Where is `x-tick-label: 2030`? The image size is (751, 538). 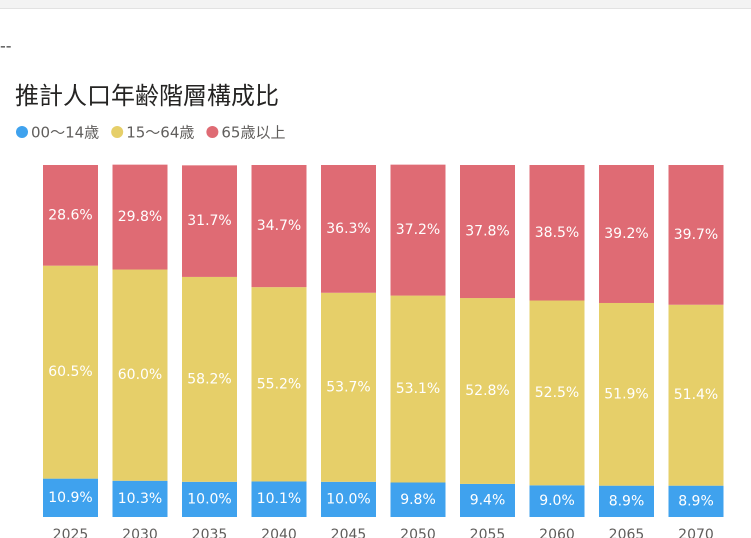 x-tick-label: 2030 is located at coordinates (140, 532).